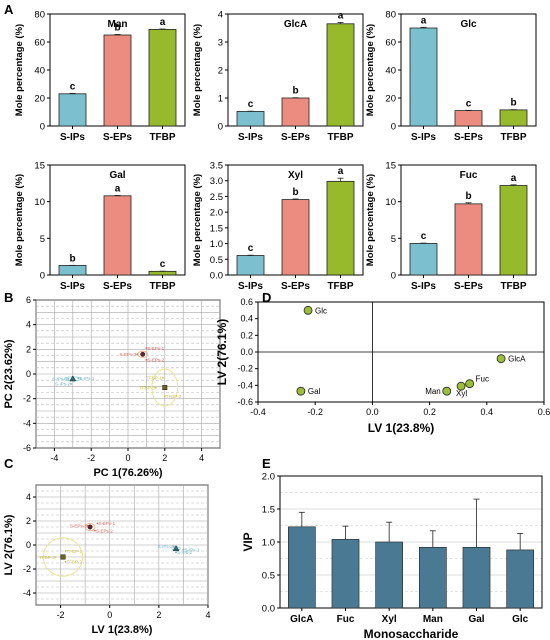 This screenshot has width=550, height=640. Describe the element at coordinates (487, 412) in the screenshot. I see `x-tick-label: 0.4` at that location.